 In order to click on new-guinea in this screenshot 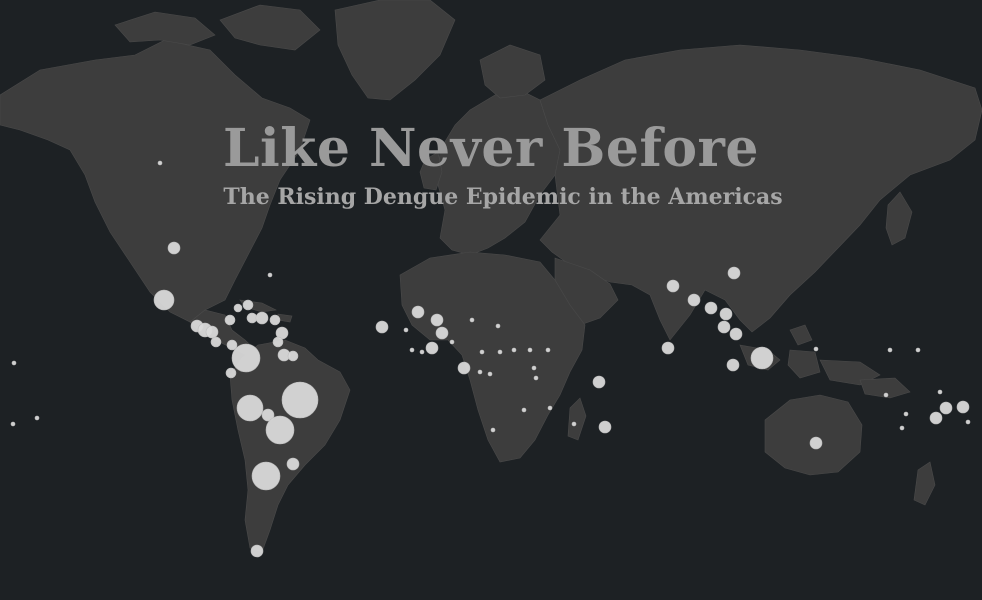, I will do `click(885, 388)`.